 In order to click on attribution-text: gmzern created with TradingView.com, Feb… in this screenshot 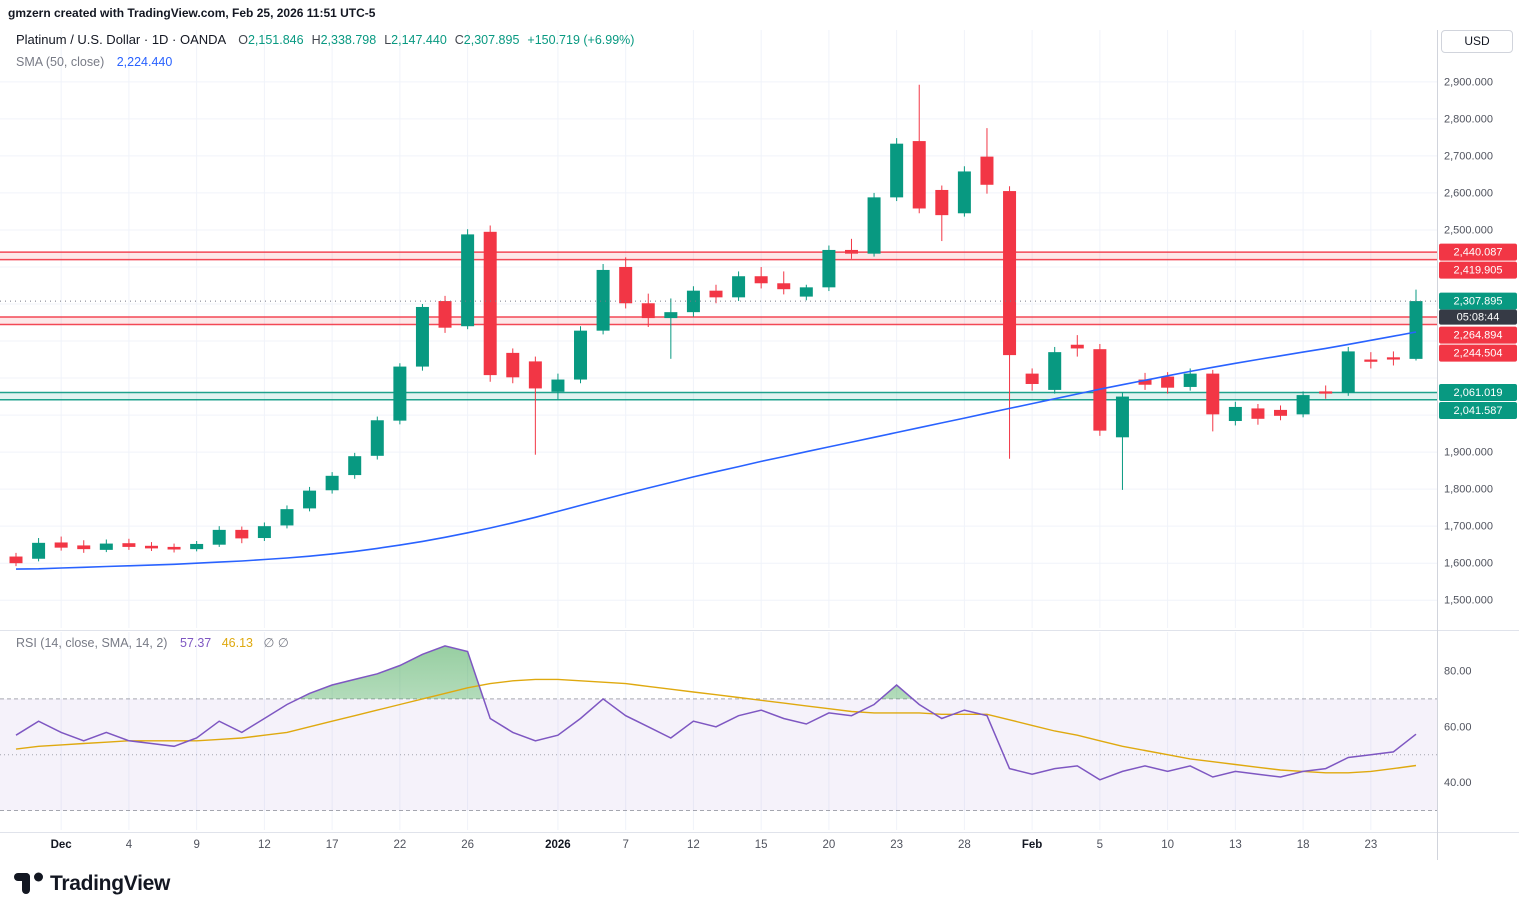, I will do `click(192, 13)`.